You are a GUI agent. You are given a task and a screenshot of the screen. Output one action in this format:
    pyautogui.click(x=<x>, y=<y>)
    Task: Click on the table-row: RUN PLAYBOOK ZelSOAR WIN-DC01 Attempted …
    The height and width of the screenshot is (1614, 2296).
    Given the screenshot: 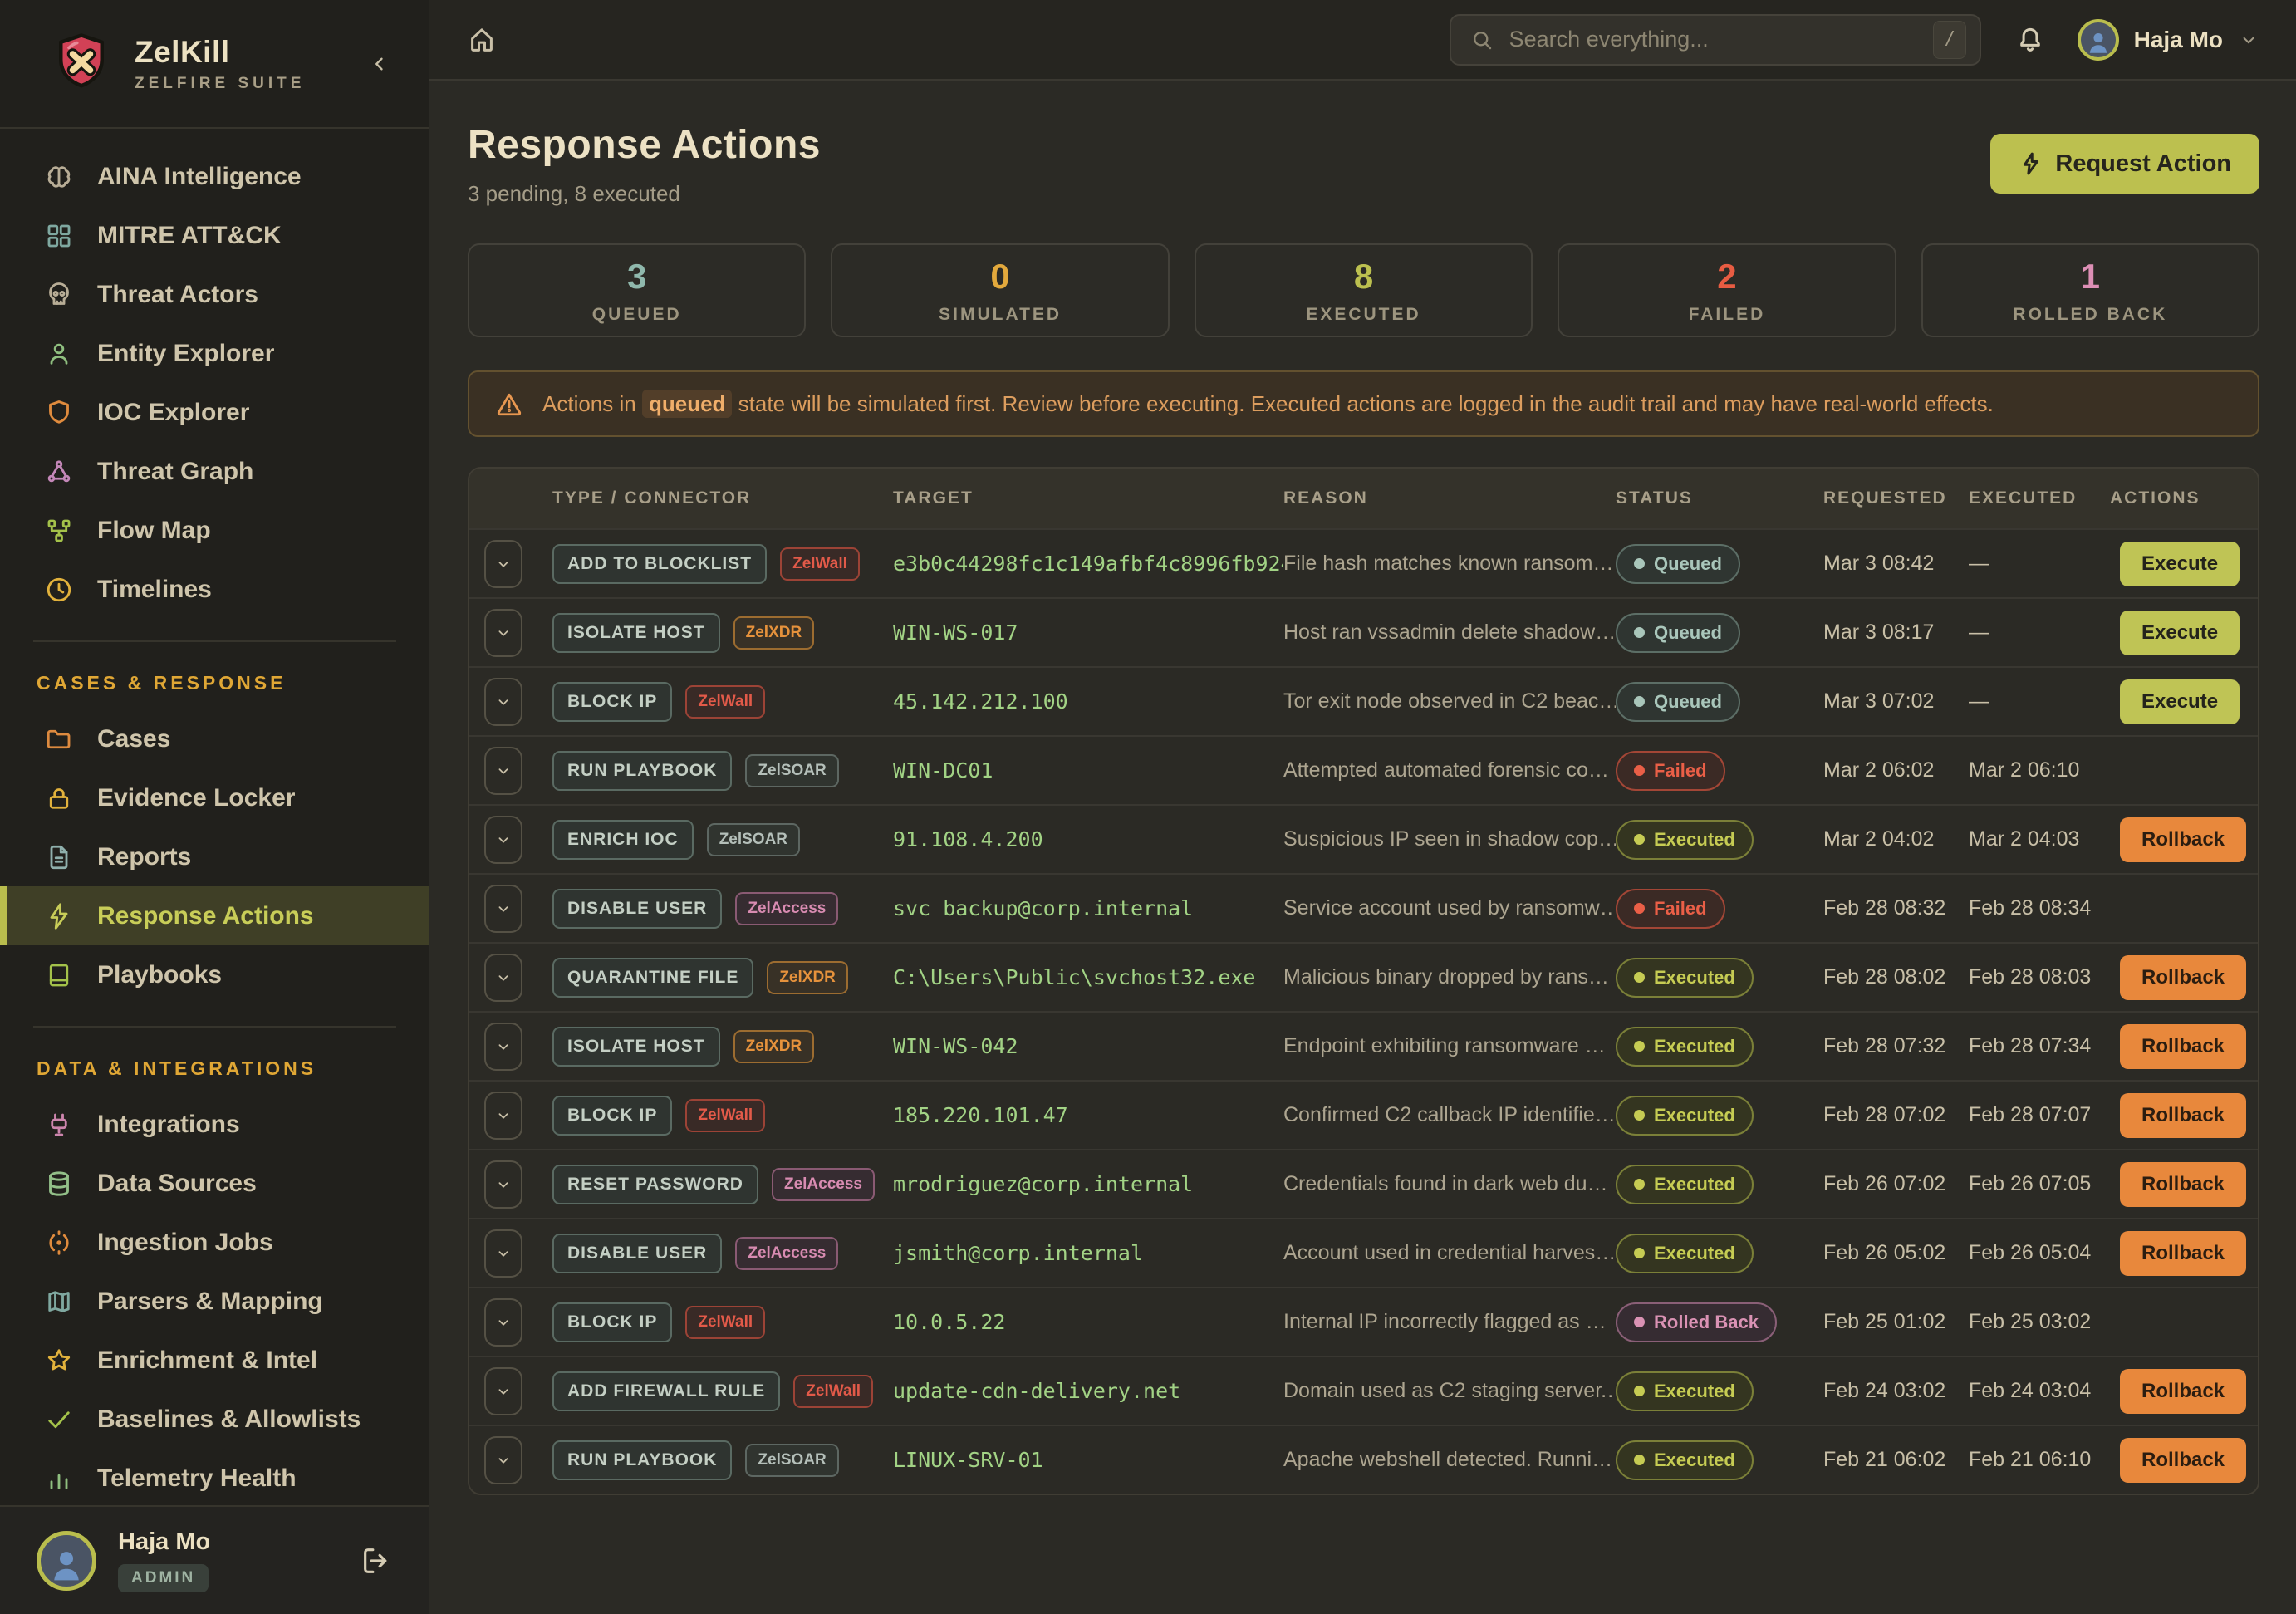 What is the action you would take?
    pyautogui.click(x=1363, y=769)
    